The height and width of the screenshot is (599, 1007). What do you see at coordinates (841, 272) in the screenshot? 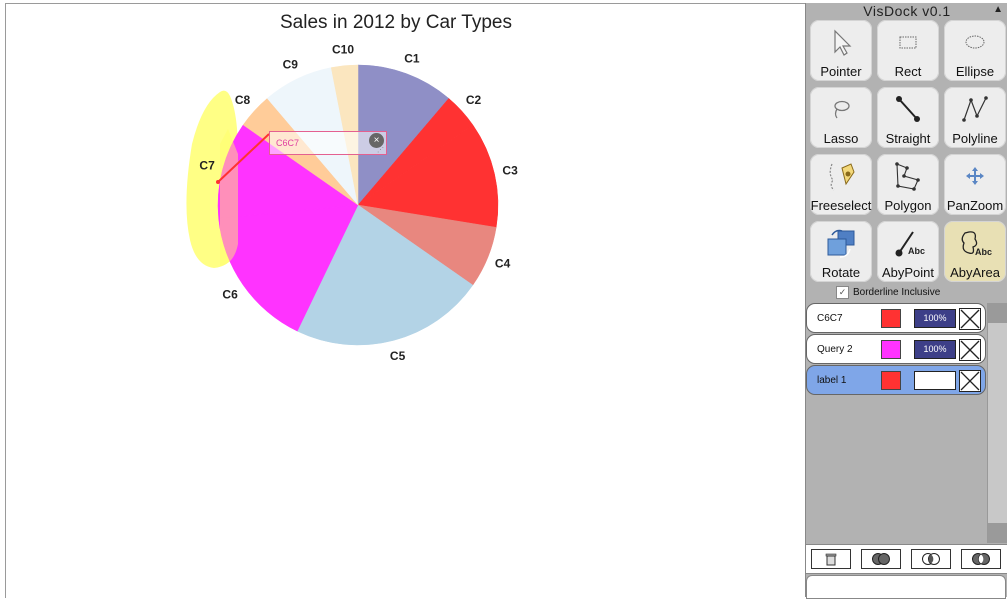
I see `tool-label: Rotate` at bounding box center [841, 272].